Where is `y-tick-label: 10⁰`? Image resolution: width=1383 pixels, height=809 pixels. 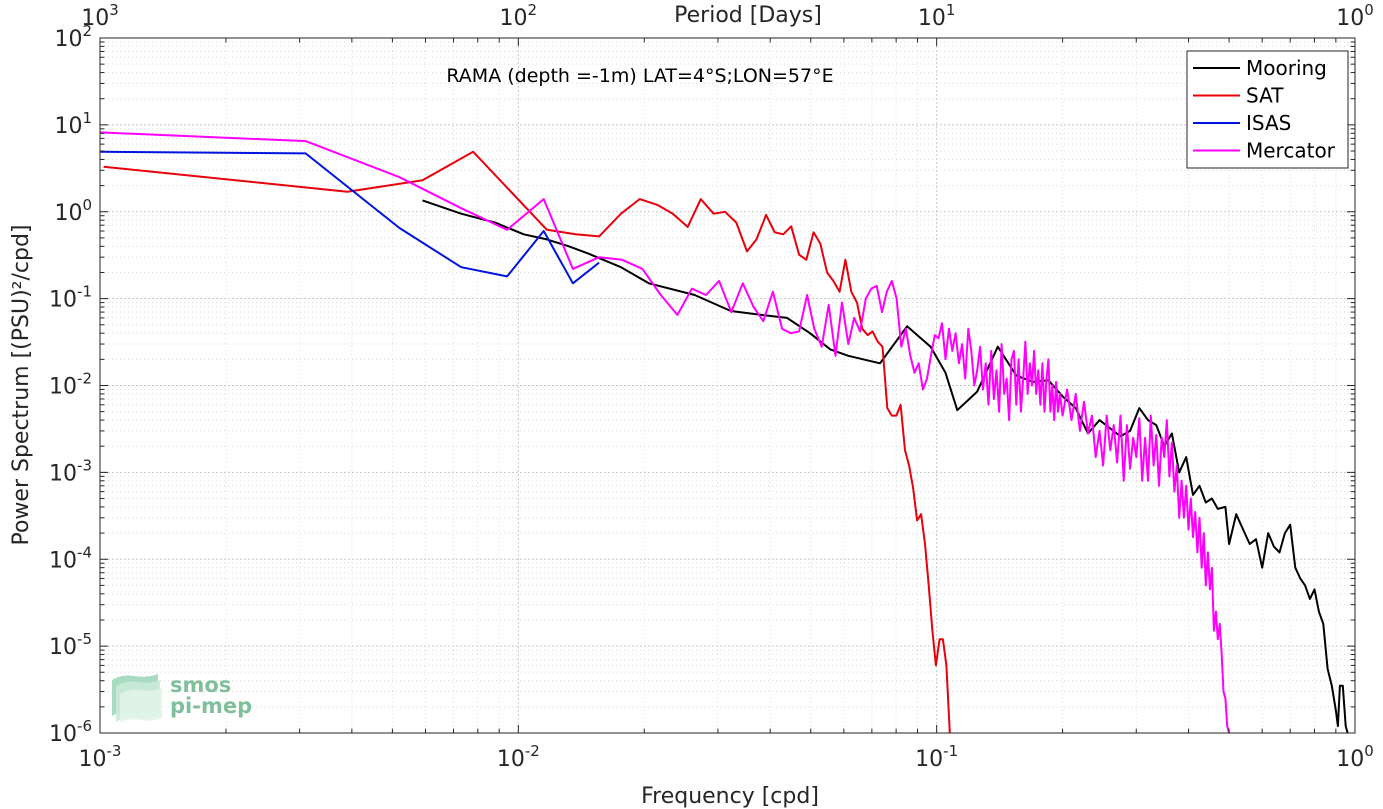
y-tick-label: 10⁰ is located at coordinates (73, 211).